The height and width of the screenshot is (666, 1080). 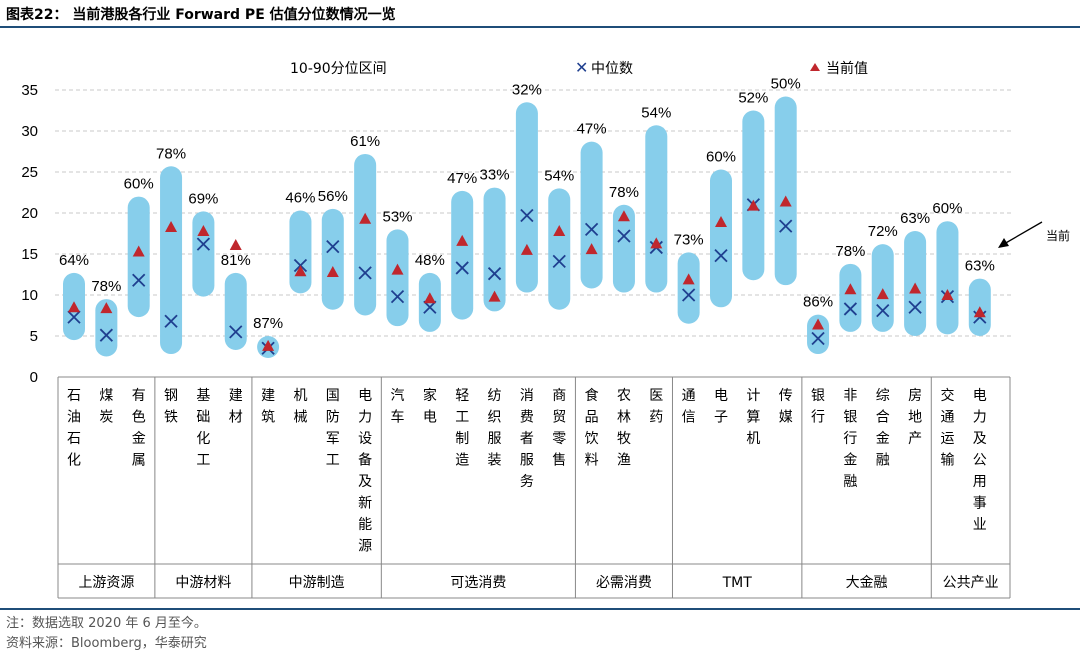 I want to click on category-label-char: 食, so click(x=592, y=395).